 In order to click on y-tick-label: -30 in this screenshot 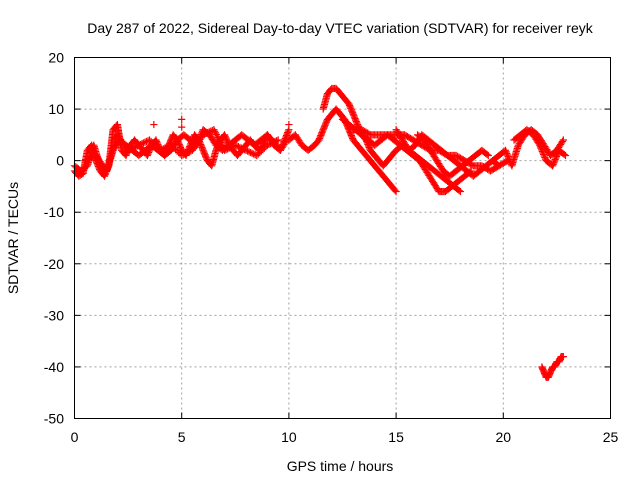, I will do `click(54, 315)`.